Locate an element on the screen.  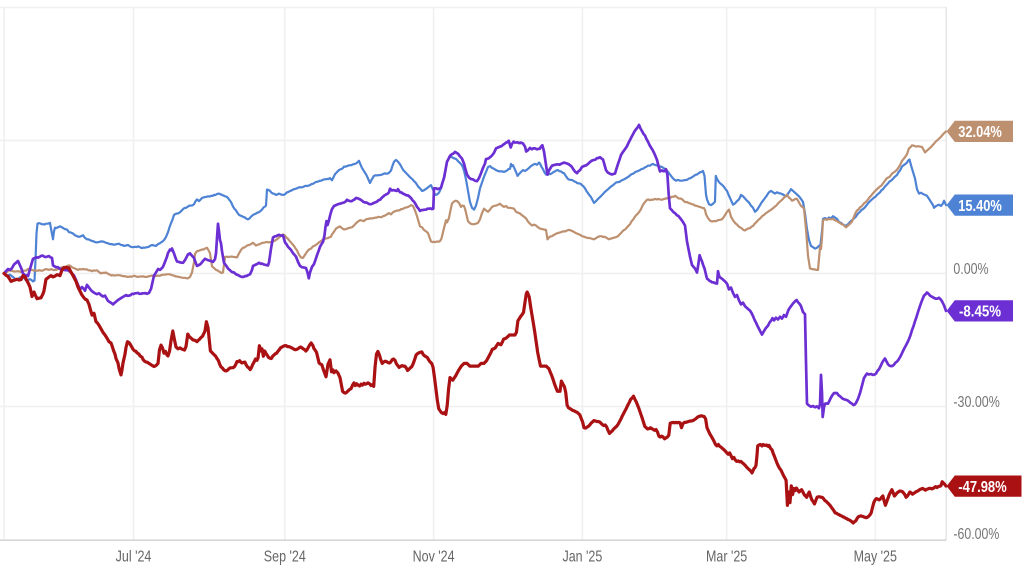
svg-text: Mar '25 is located at coordinates (726, 557).